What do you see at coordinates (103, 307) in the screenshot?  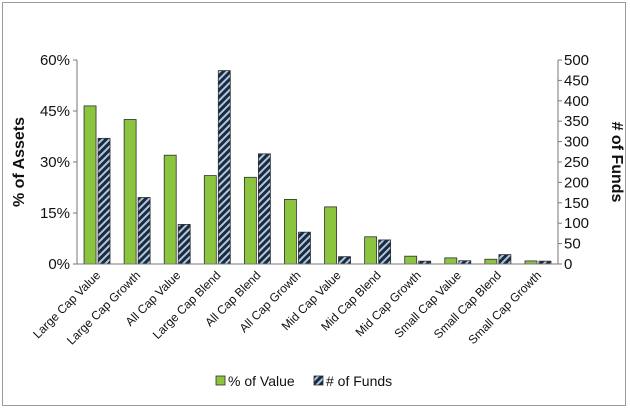 I see `category-label: Large Cap Growth` at bounding box center [103, 307].